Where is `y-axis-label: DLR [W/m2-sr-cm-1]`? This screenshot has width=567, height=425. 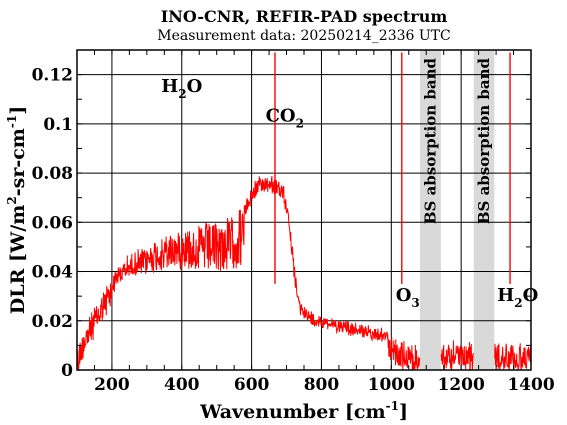 y-axis-label: DLR [W/m2-sr-cm-1] is located at coordinates (17, 210).